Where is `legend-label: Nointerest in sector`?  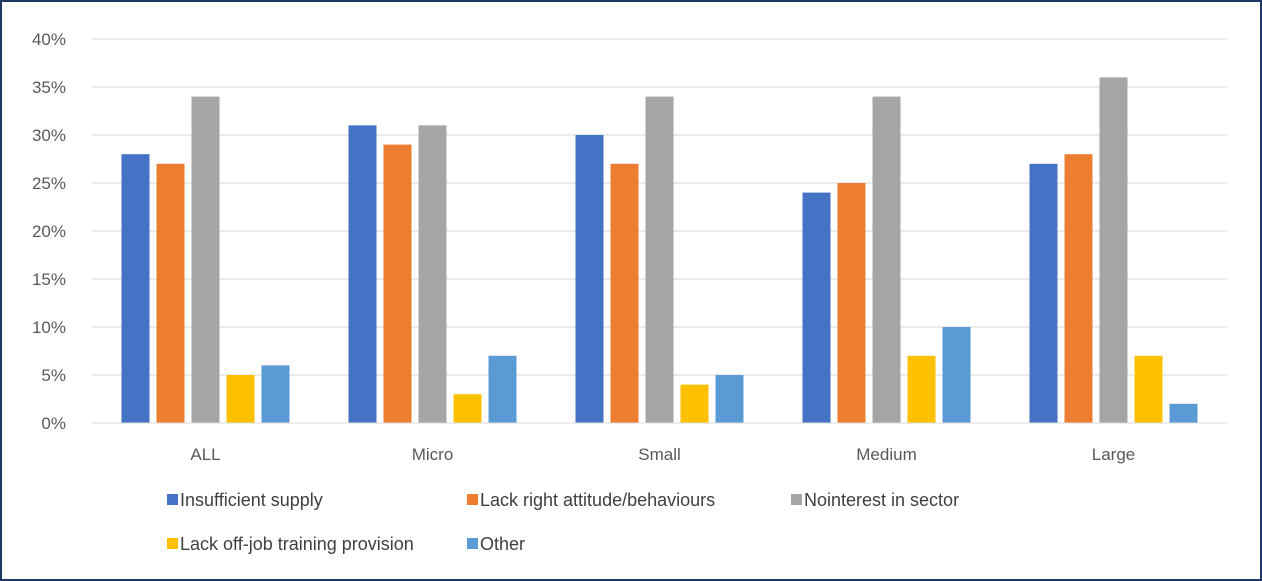 legend-label: Nointerest in sector is located at coordinates (881, 500).